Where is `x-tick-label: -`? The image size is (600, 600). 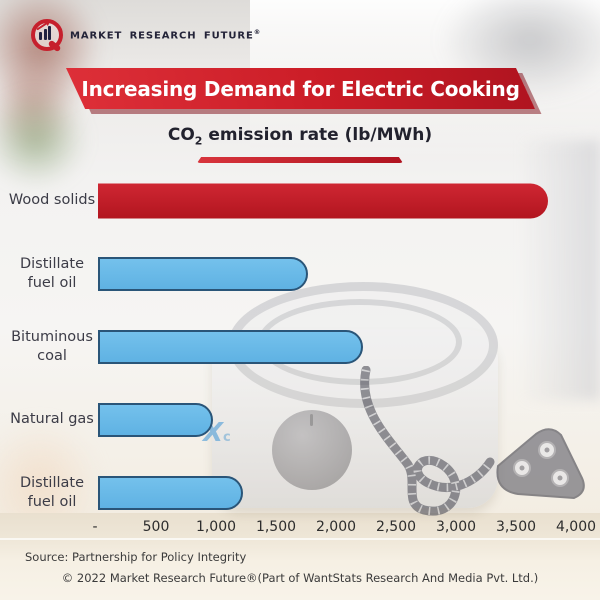 x-tick-label: - is located at coordinates (95, 527).